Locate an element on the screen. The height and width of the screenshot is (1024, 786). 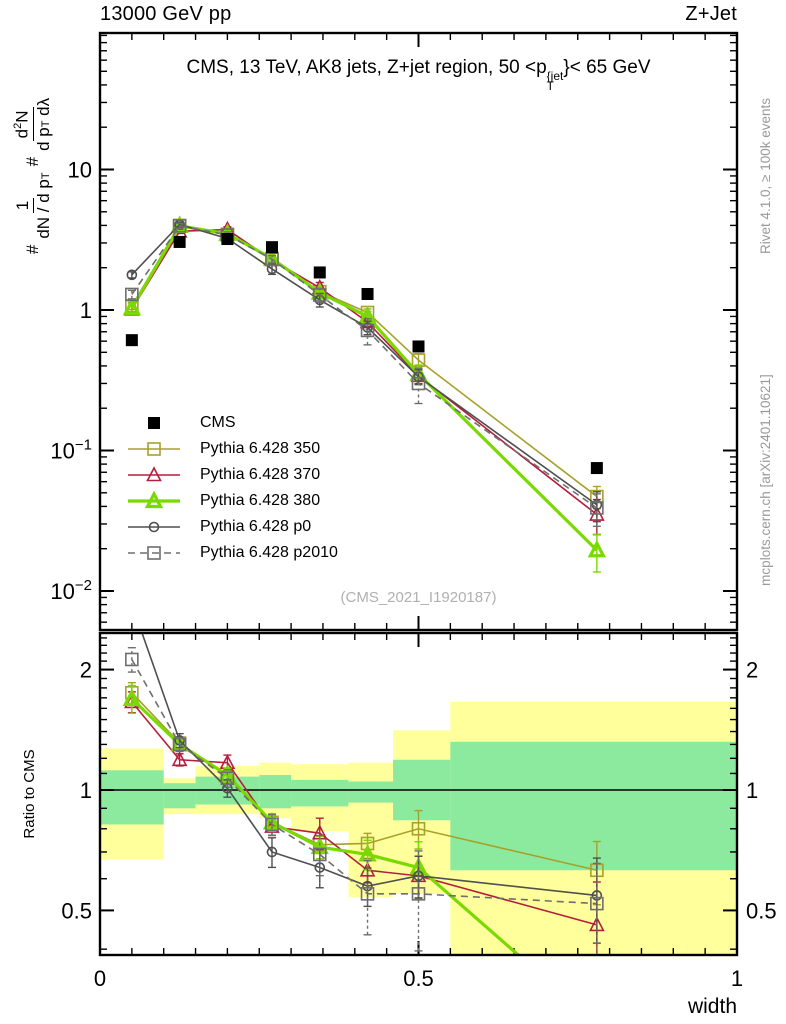
svg-text: width is located at coordinates (712, 1006).